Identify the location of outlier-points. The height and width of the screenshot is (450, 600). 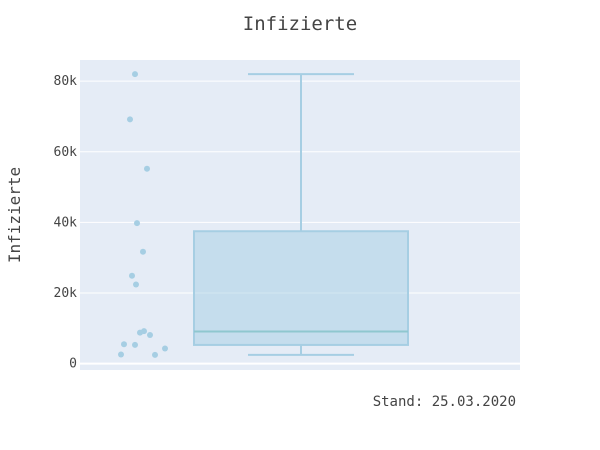
(143, 214).